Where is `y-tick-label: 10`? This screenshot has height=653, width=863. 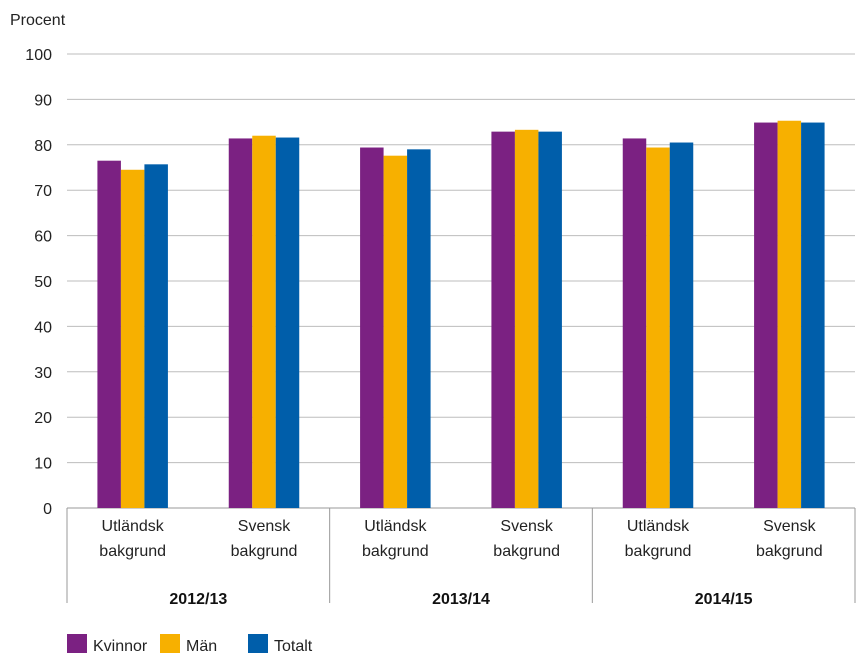
y-tick-label: 10 is located at coordinates (43, 464).